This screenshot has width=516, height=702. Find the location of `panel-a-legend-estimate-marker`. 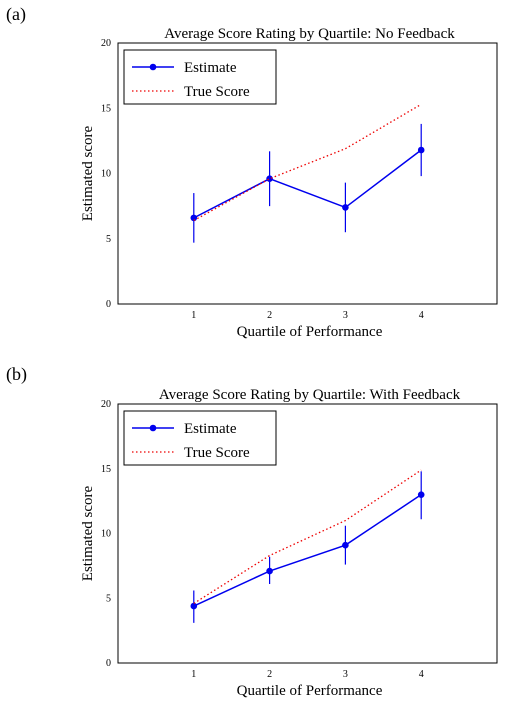

panel-a-legend-estimate-marker is located at coordinates (153, 67).